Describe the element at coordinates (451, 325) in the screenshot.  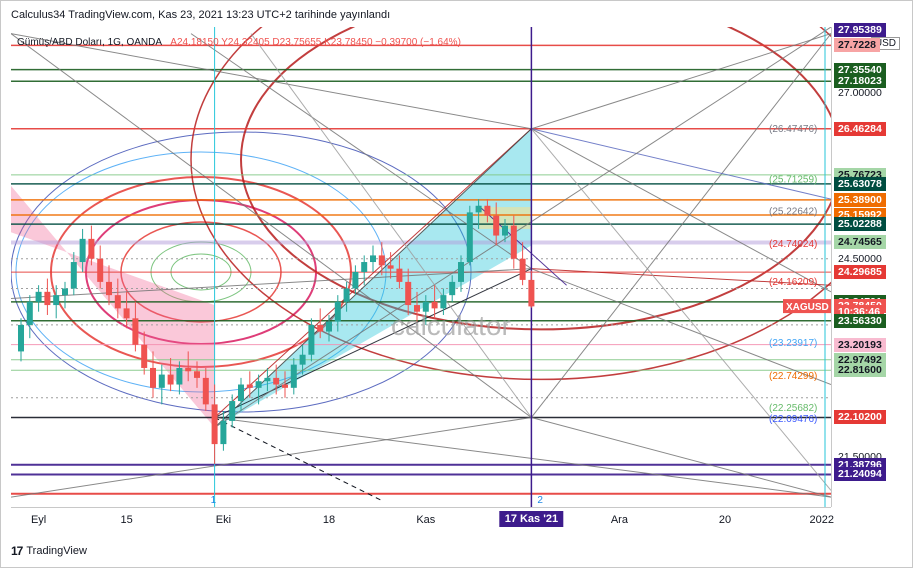
I see `watermark-text: calculator` at that location.